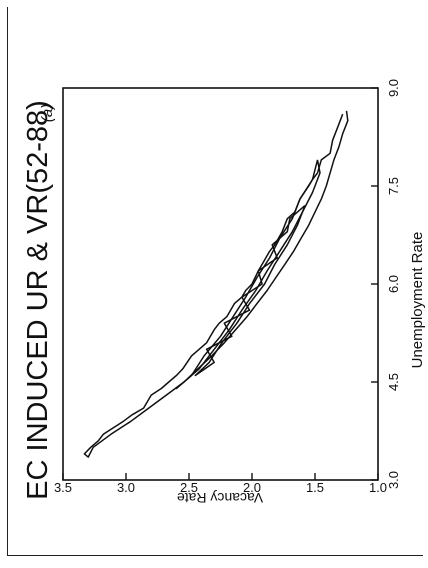  What do you see at coordinates (315, 487) in the screenshot?
I see `y-tick-label: 1.5` at bounding box center [315, 487].